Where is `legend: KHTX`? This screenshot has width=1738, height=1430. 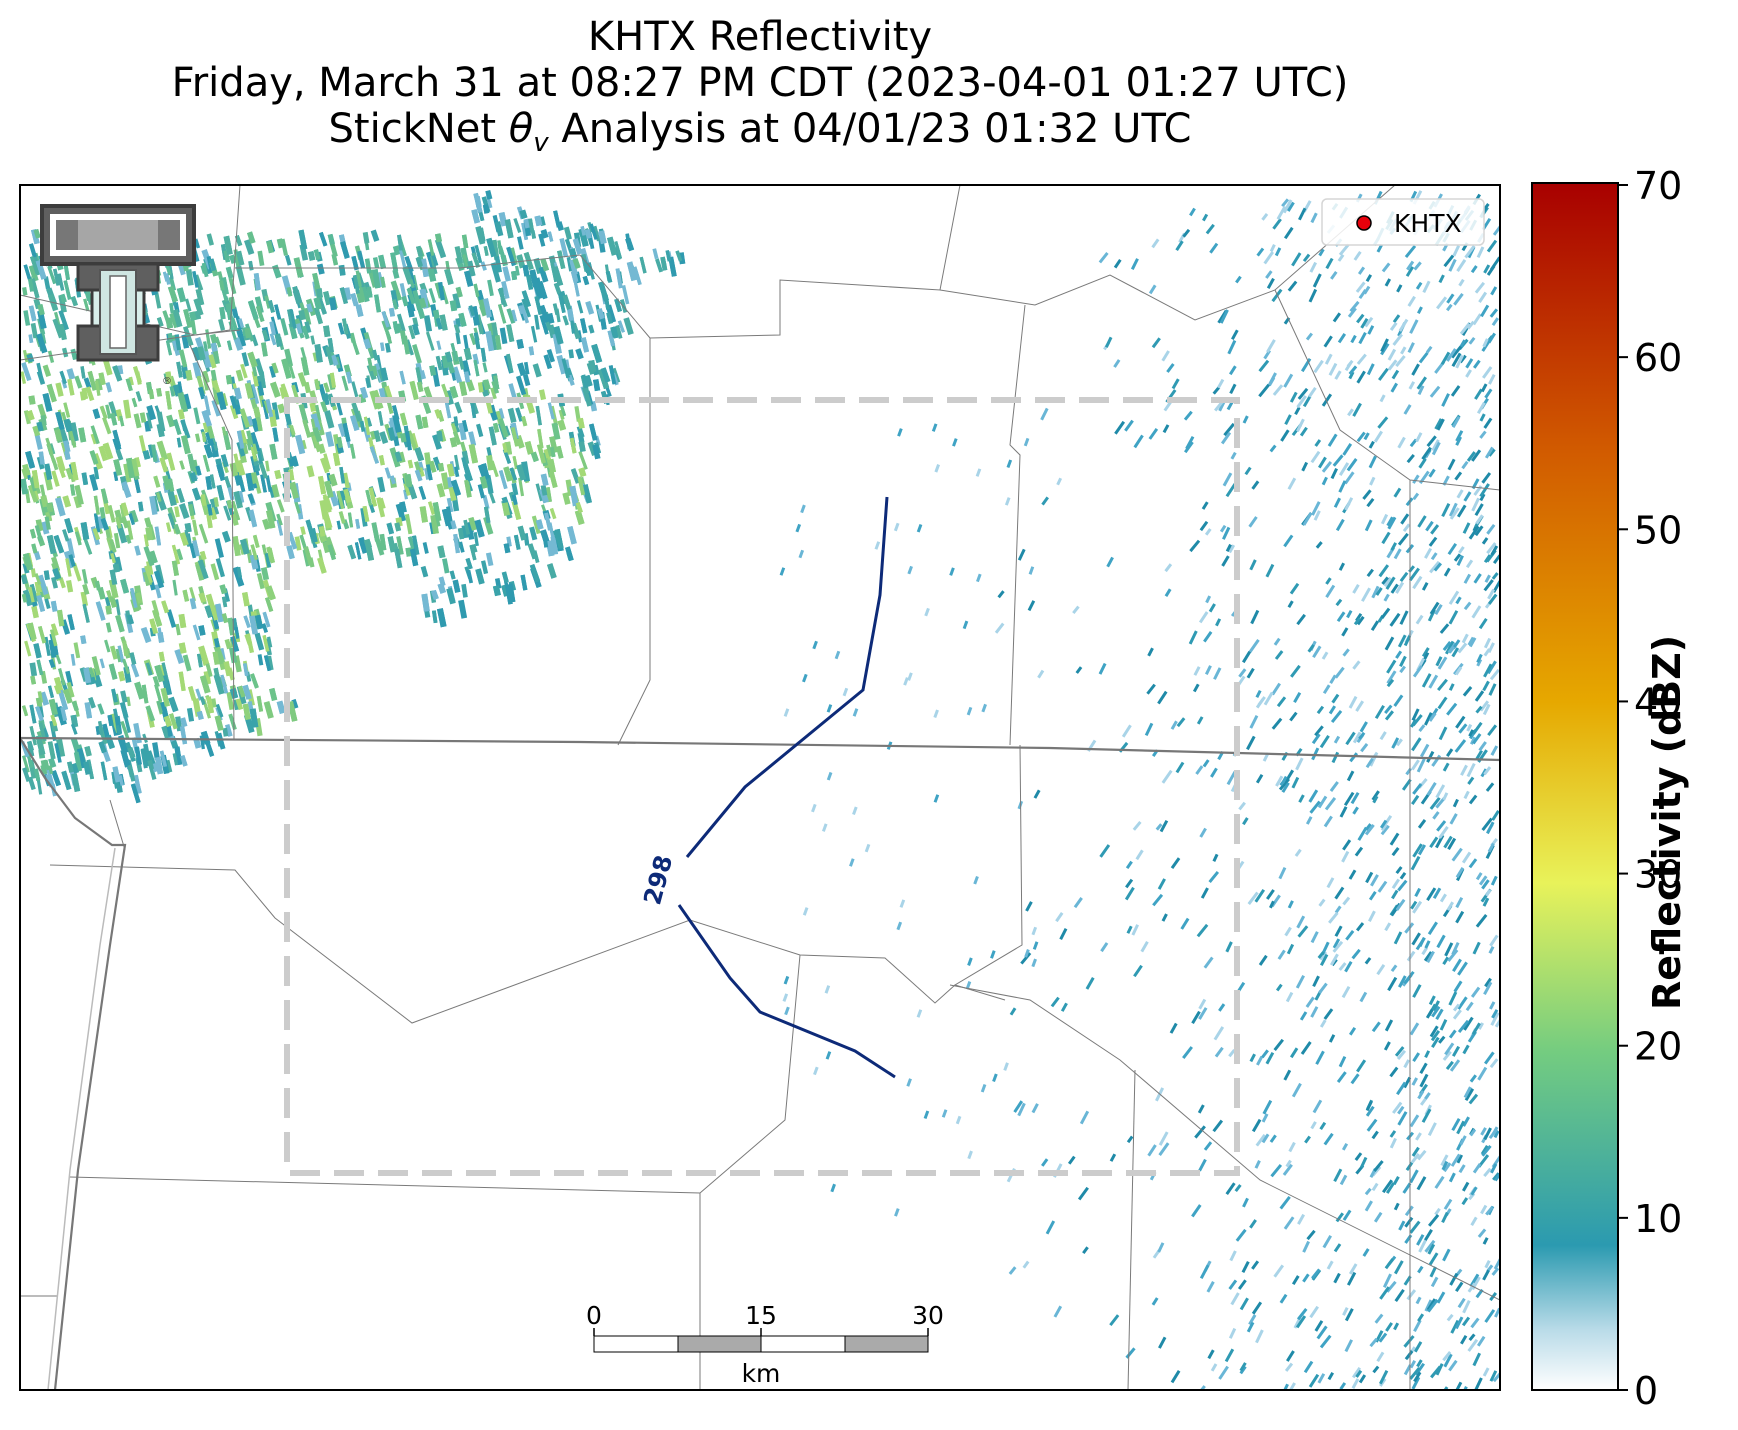 legend: KHTX is located at coordinates (1403, 222).